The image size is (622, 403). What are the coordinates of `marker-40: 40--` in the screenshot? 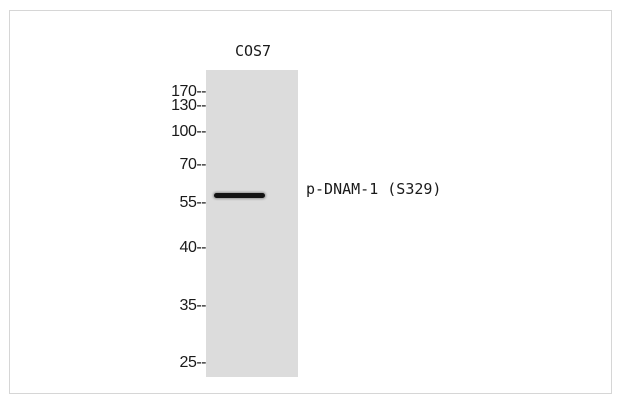 It's located at (193, 247).